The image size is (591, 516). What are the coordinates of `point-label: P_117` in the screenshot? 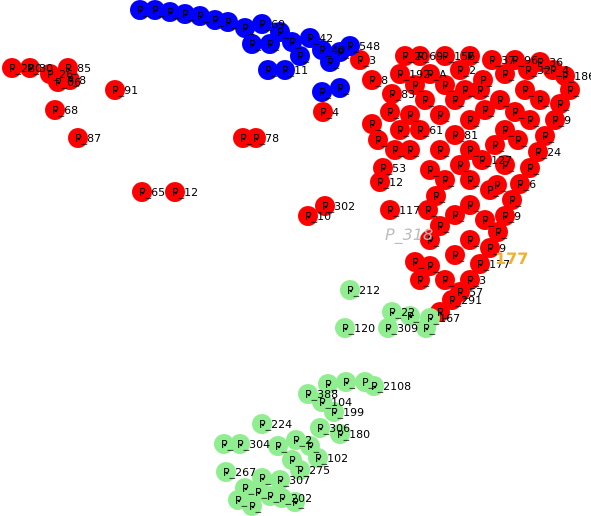 It's located at (403, 210).